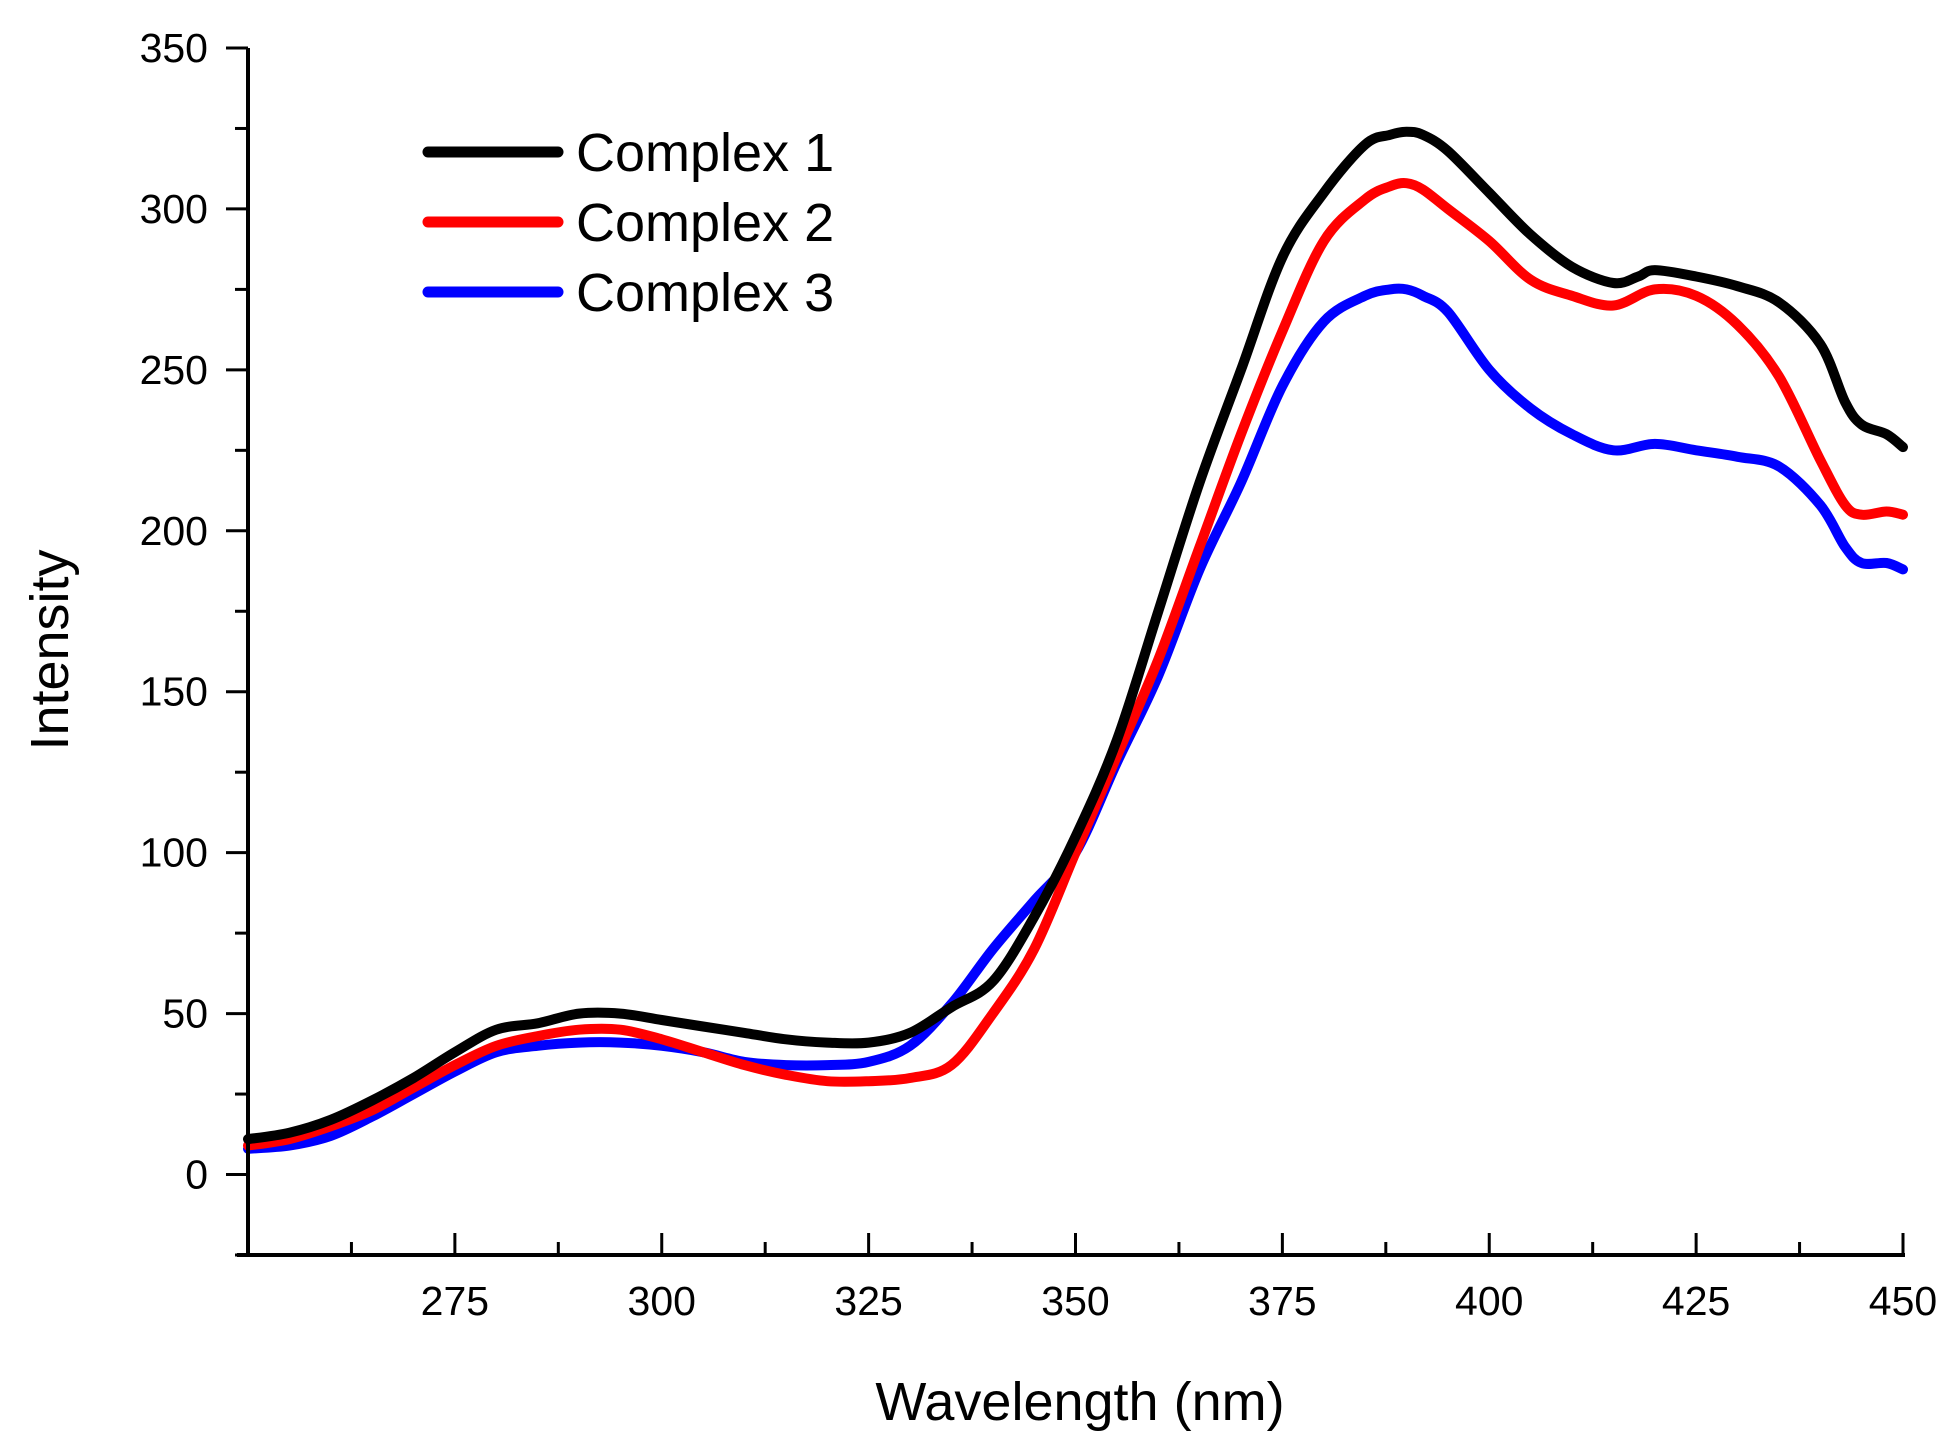 The image size is (1953, 1455). Describe the element at coordinates (705, 223) in the screenshot. I see `legend-label: Complex 2` at that location.